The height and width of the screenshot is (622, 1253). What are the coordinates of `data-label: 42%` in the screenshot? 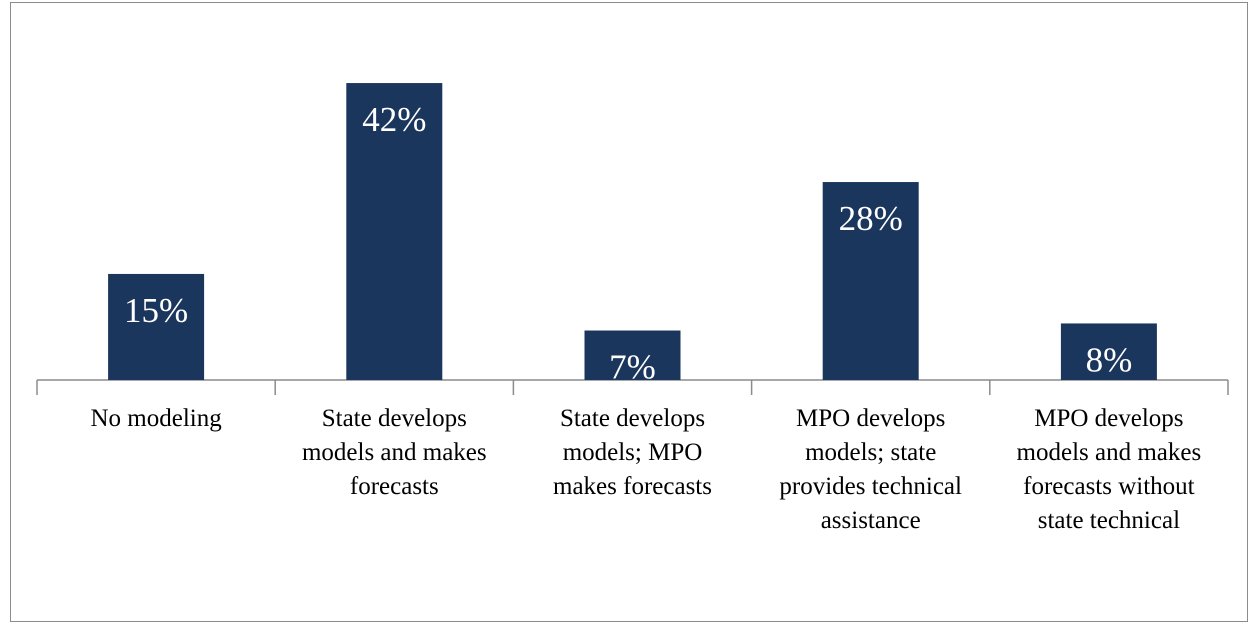 It's located at (394, 119).